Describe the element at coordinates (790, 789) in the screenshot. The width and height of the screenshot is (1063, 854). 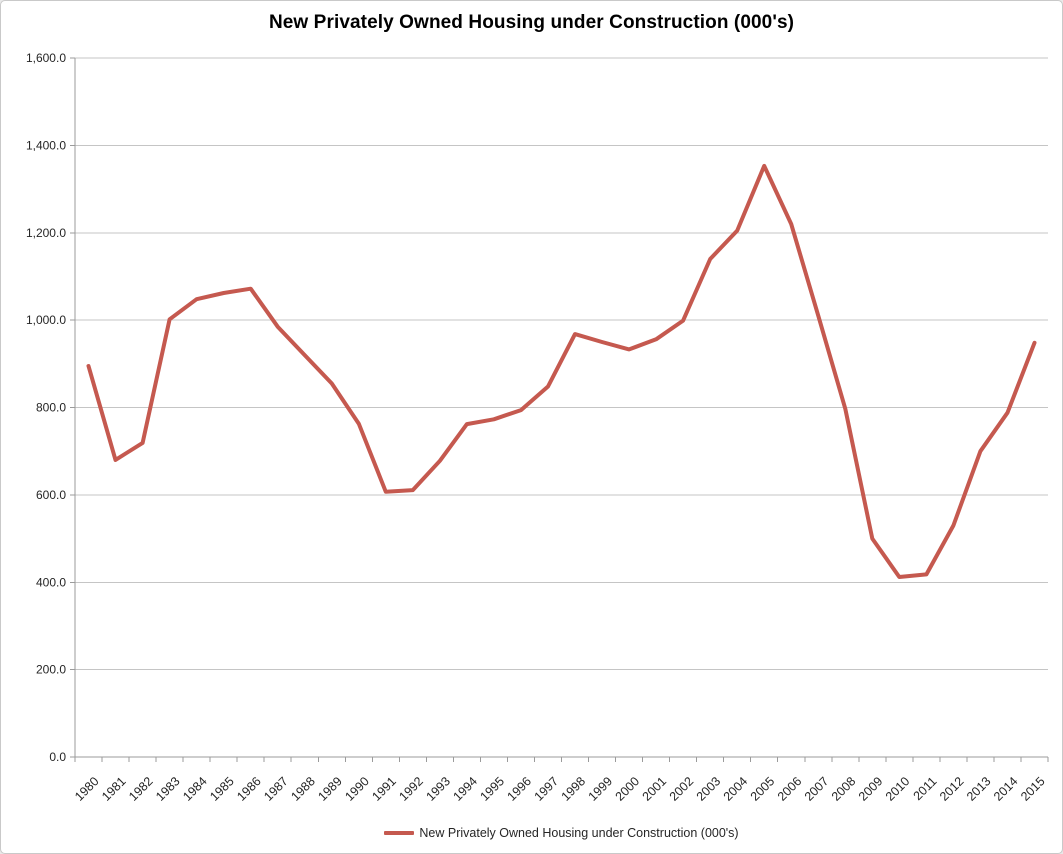
I see `x-axis-tick-label: 2006` at that location.